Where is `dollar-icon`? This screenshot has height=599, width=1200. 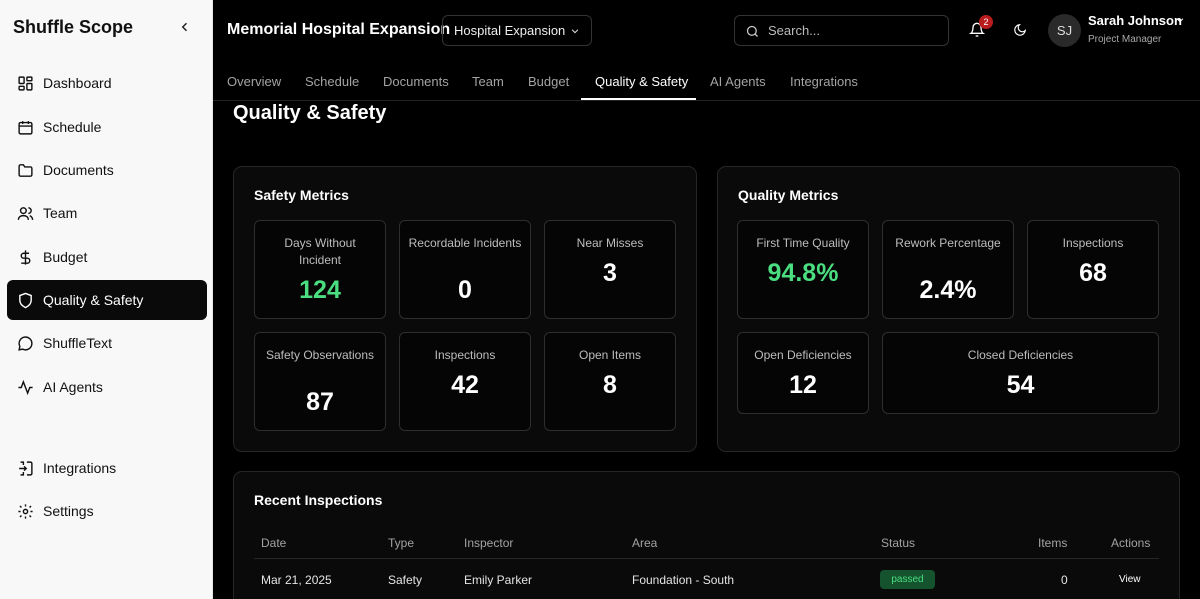 dollar-icon is located at coordinates (25, 257).